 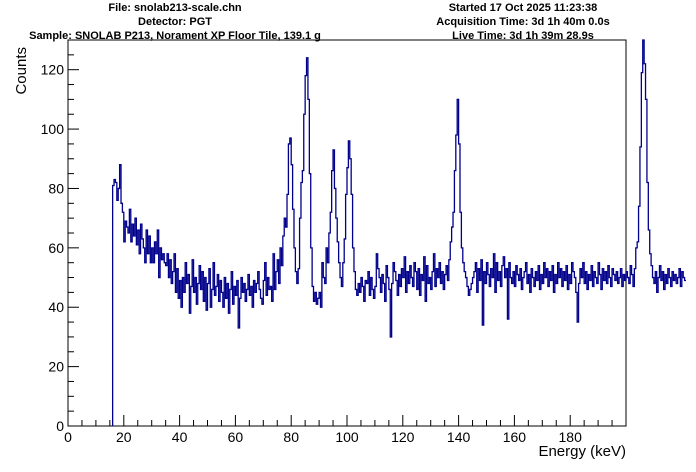 I want to click on x-tick-label: 0, so click(x=68, y=437).